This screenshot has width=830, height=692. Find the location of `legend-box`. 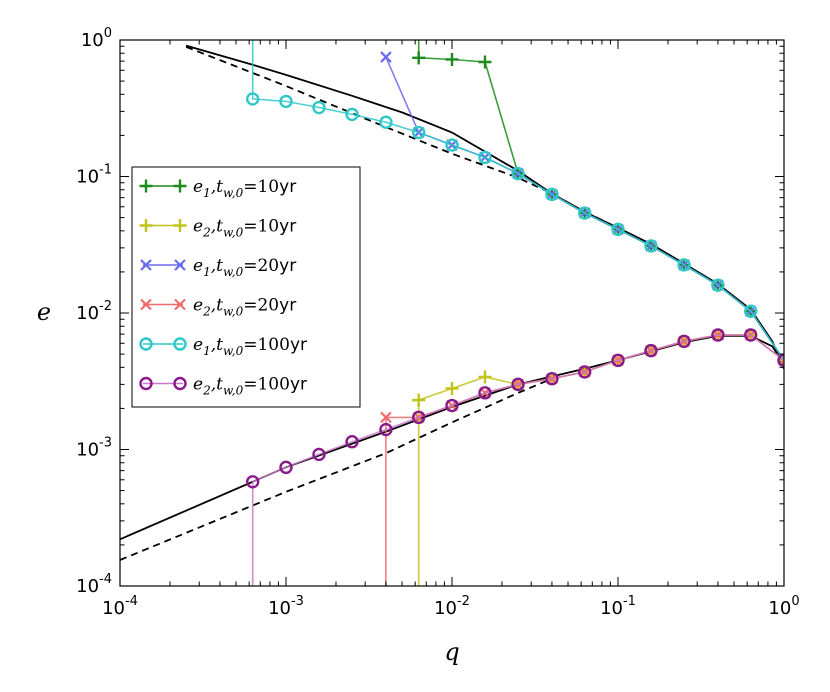

legend-box is located at coordinates (246, 287).